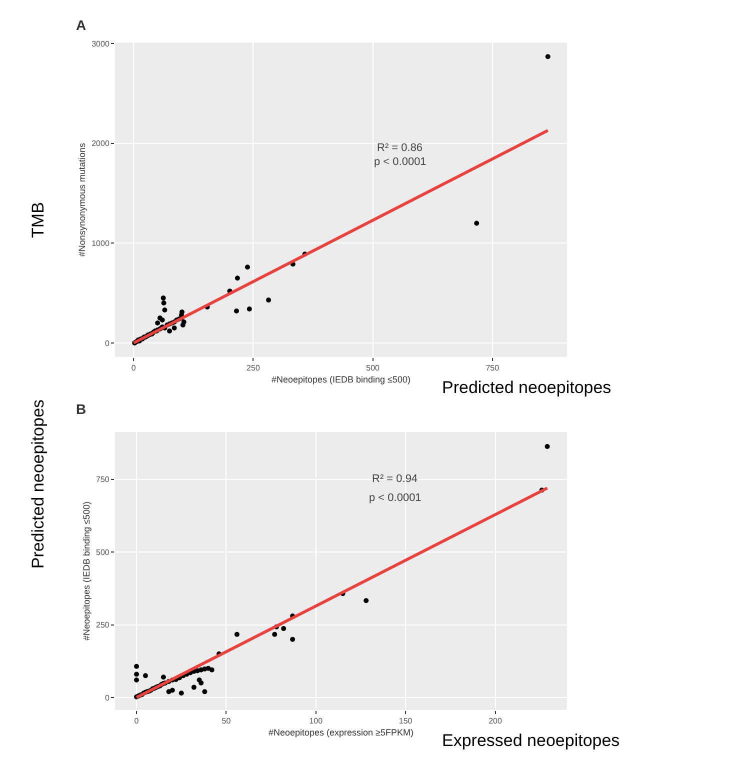  I want to click on text: Expressed neoepitopes, so click(531, 740).